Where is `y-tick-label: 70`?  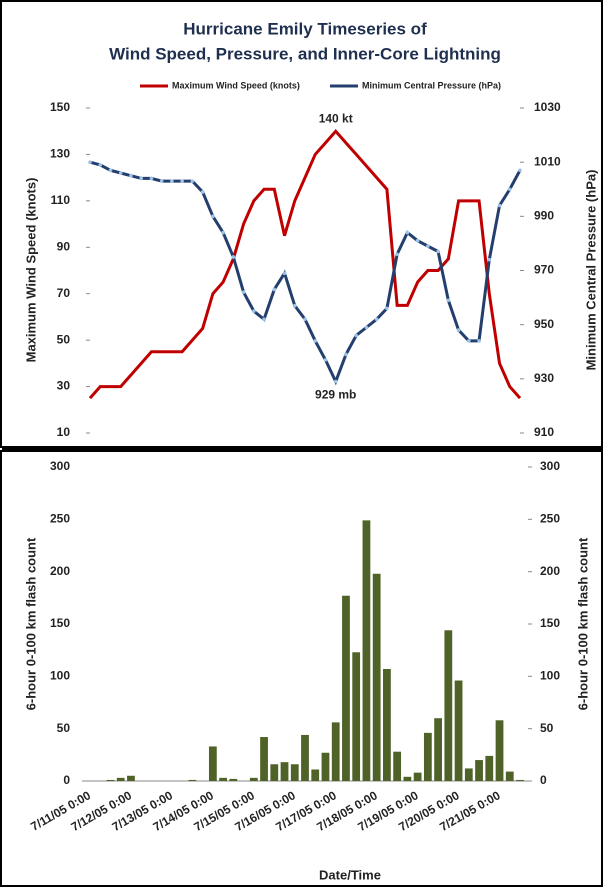 y-tick-label: 70 is located at coordinates (64, 293).